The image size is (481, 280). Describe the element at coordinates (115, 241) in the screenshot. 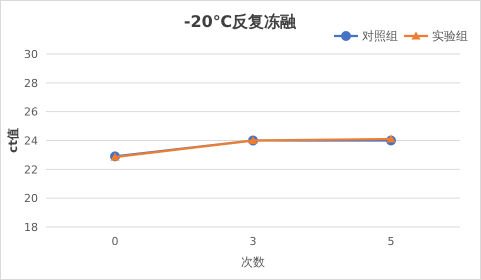

I see `x-tick-label: 0` at that location.